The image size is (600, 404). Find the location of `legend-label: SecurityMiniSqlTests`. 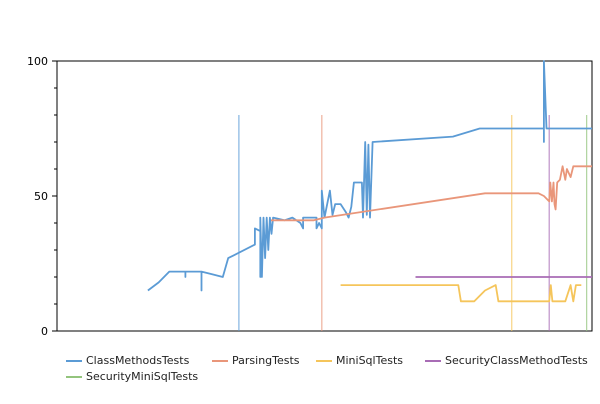

legend-label: SecurityMiniSqlTests is located at coordinates (142, 376).